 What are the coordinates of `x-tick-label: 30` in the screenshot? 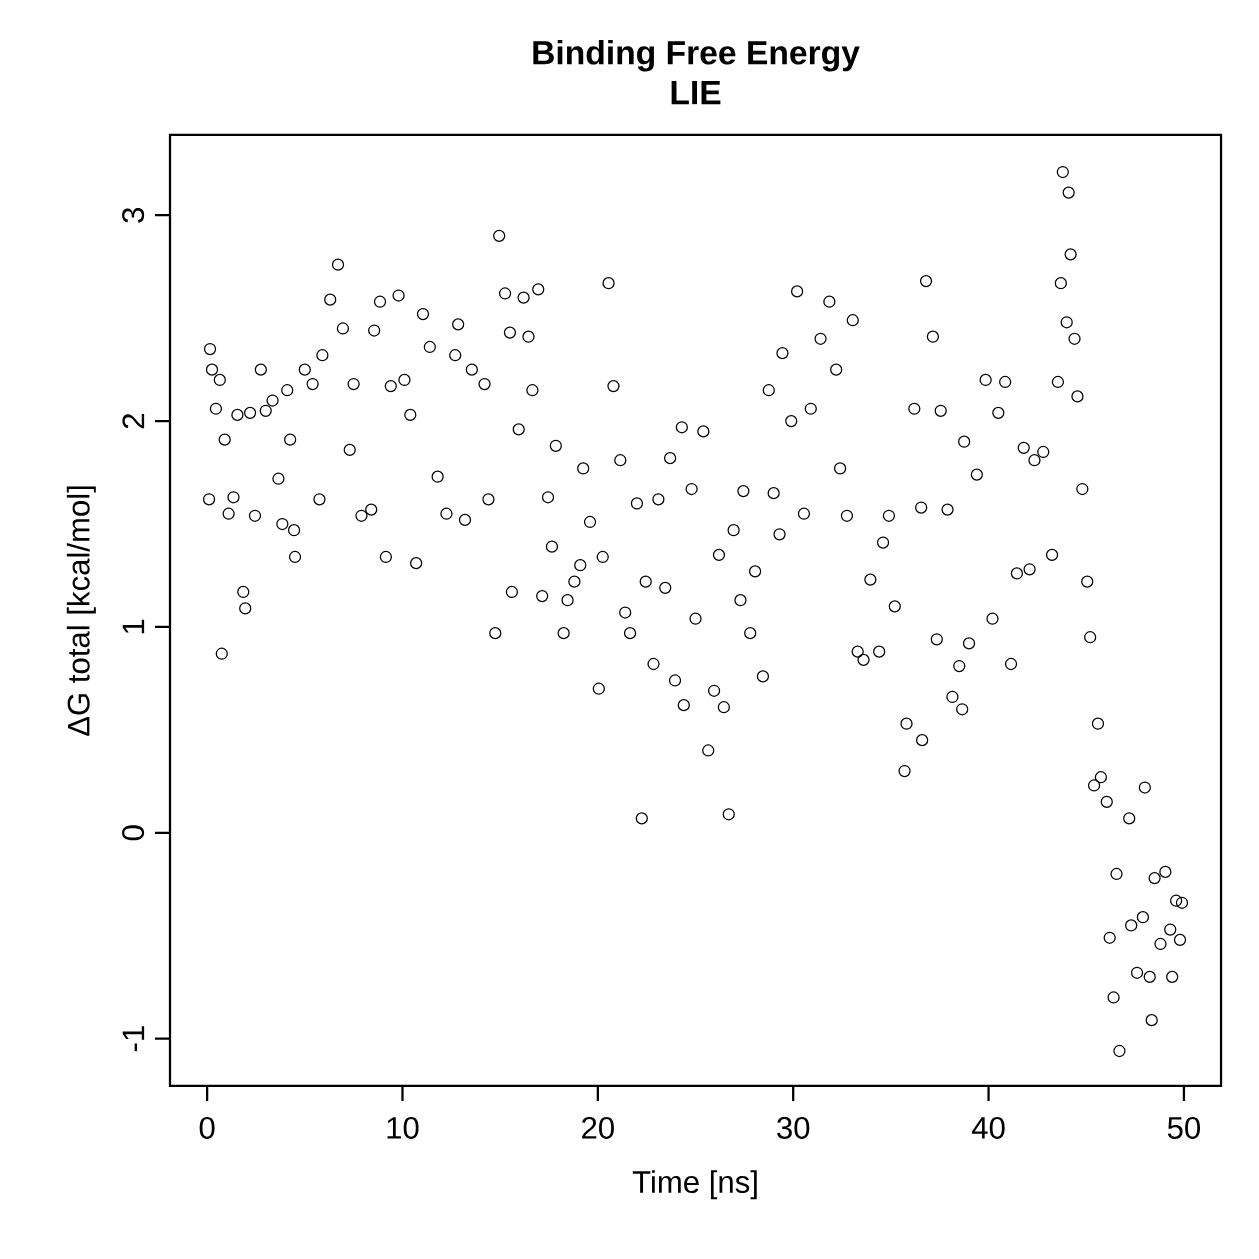 It's located at (793, 1127).